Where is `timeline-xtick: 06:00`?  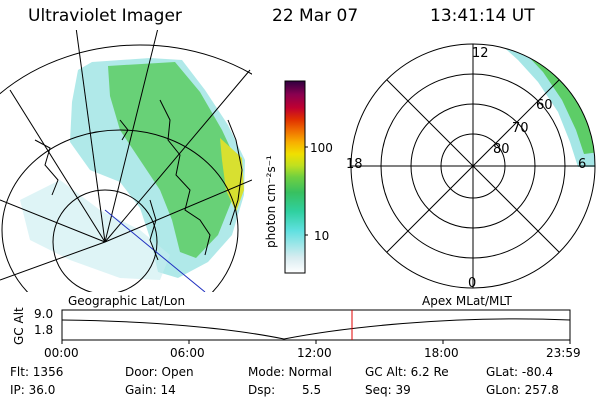 timeline-xtick: 06:00 is located at coordinates (187, 353).